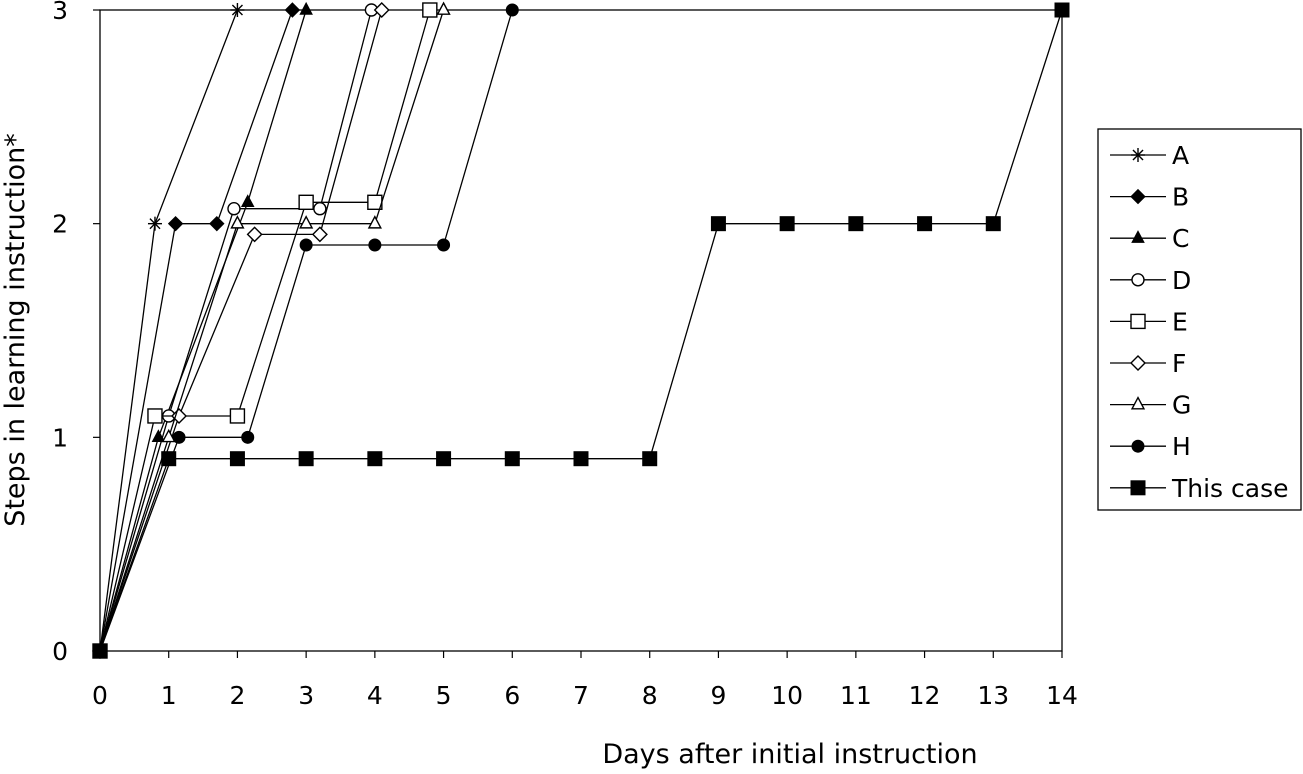  What do you see at coordinates (512, 695) in the screenshot?
I see `x-tick-label: 6` at bounding box center [512, 695].